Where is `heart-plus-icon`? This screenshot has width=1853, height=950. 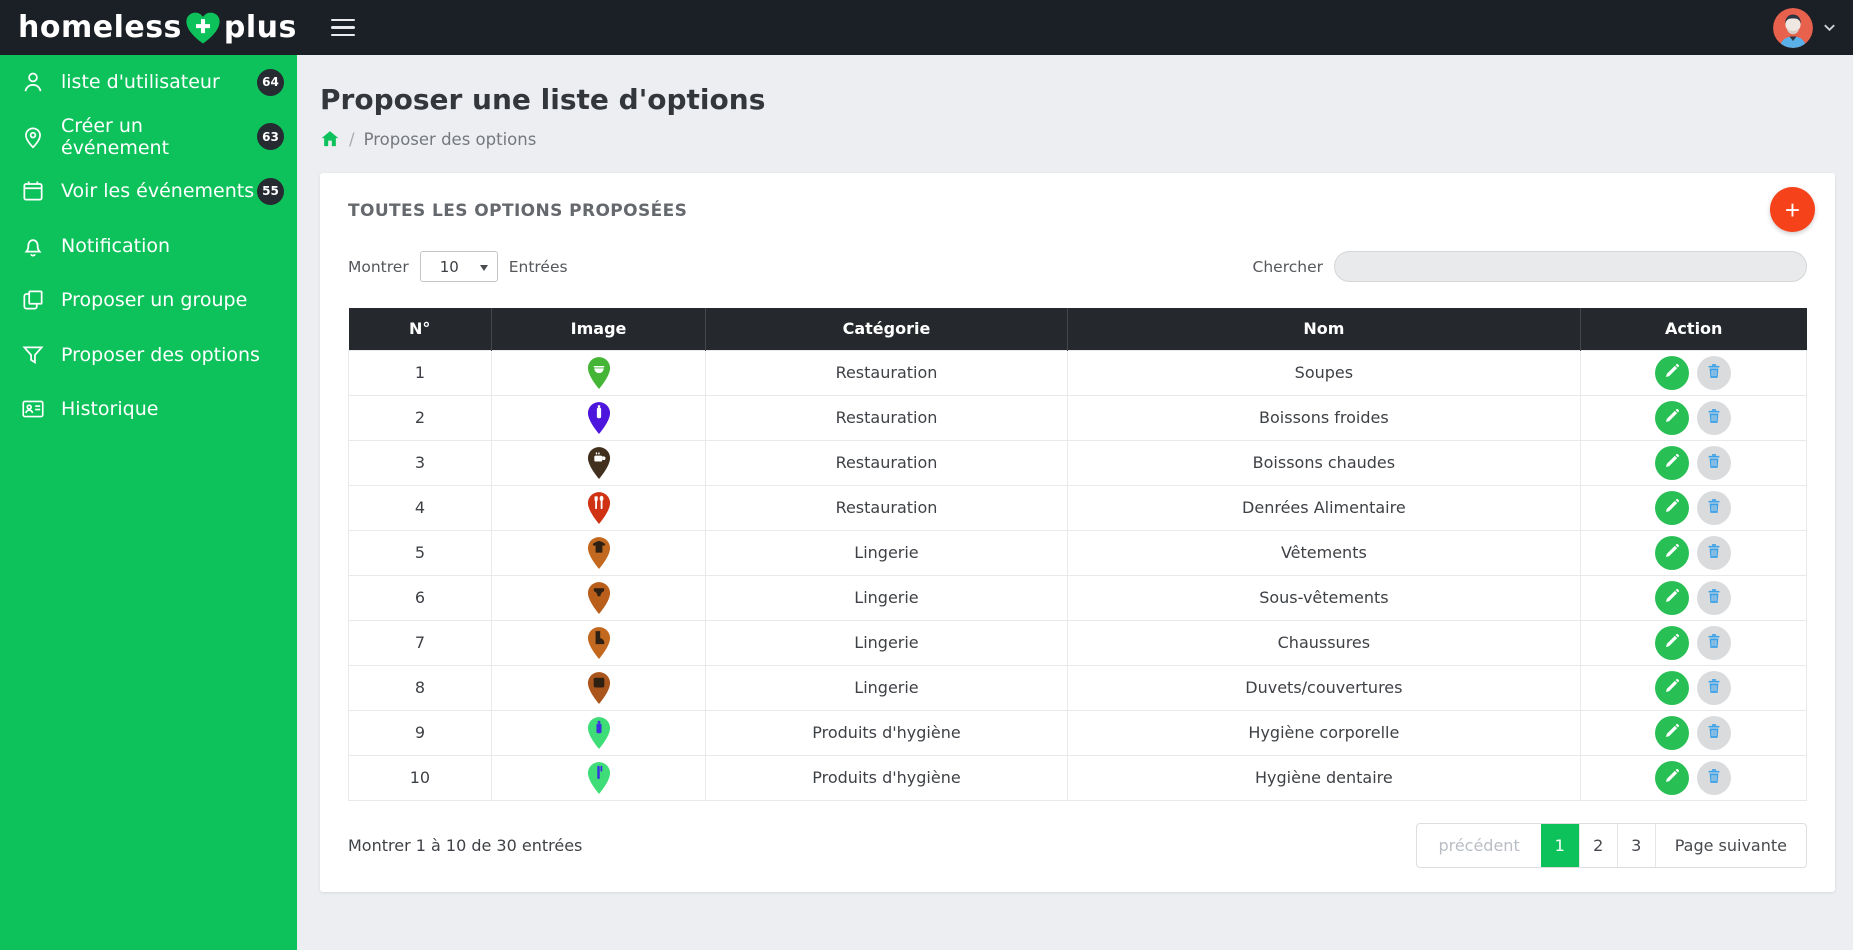
heart-plus-icon is located at coordinates (203, 27).